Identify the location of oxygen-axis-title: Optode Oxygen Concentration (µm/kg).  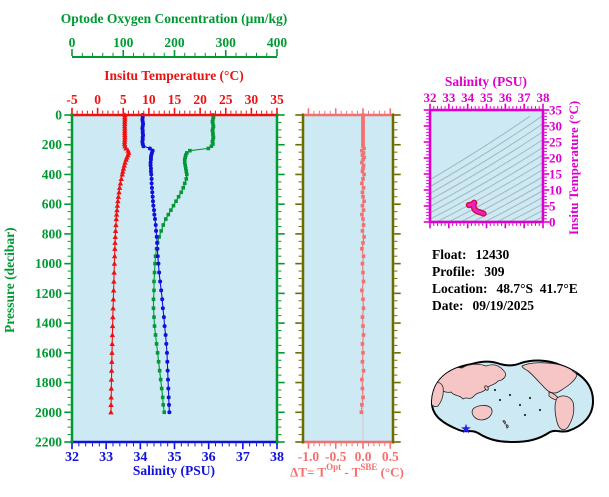
(174, 18).